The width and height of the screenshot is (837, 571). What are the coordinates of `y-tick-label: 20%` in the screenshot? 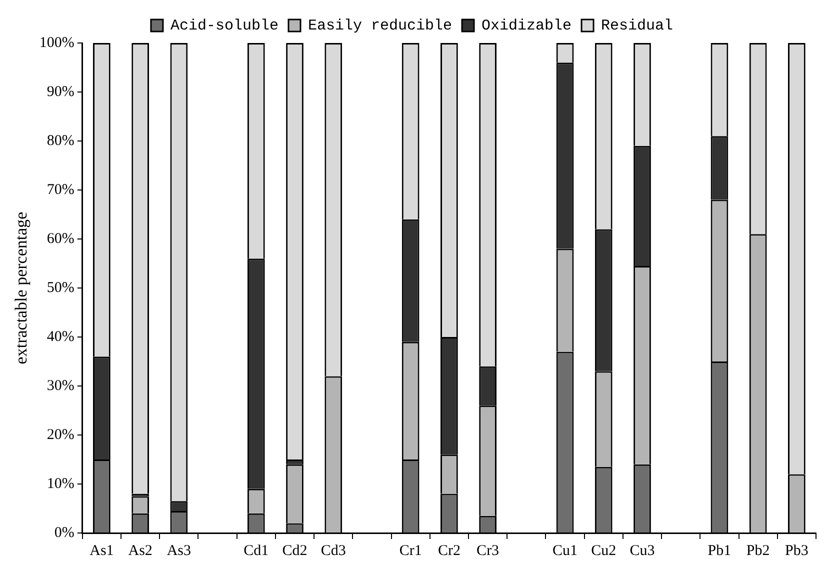 It's located at (60, 434).